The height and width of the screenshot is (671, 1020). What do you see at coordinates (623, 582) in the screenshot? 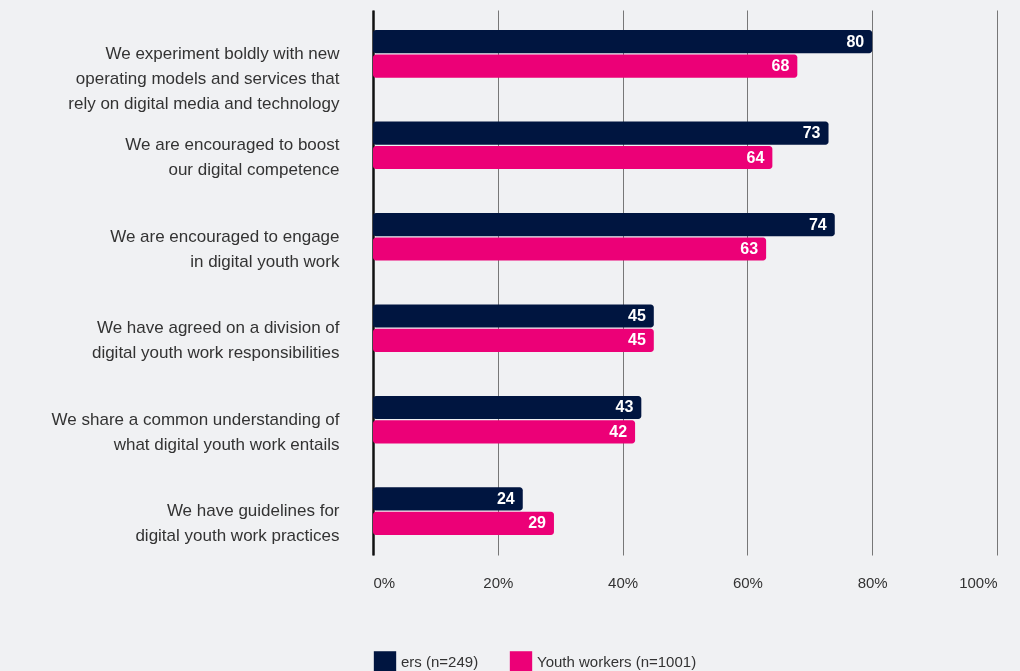
I see `x-tick-label: 40%` at bounding box center [623, 582].